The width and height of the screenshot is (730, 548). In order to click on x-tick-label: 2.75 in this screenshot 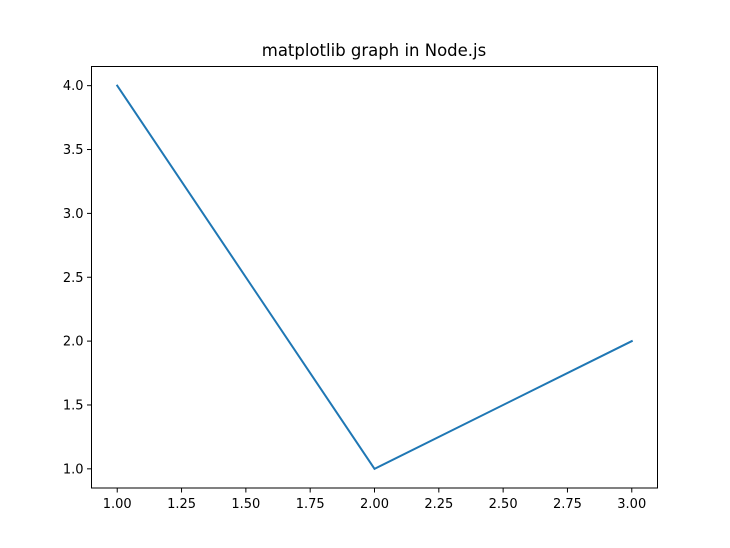, I will do `click(567, 504)`.